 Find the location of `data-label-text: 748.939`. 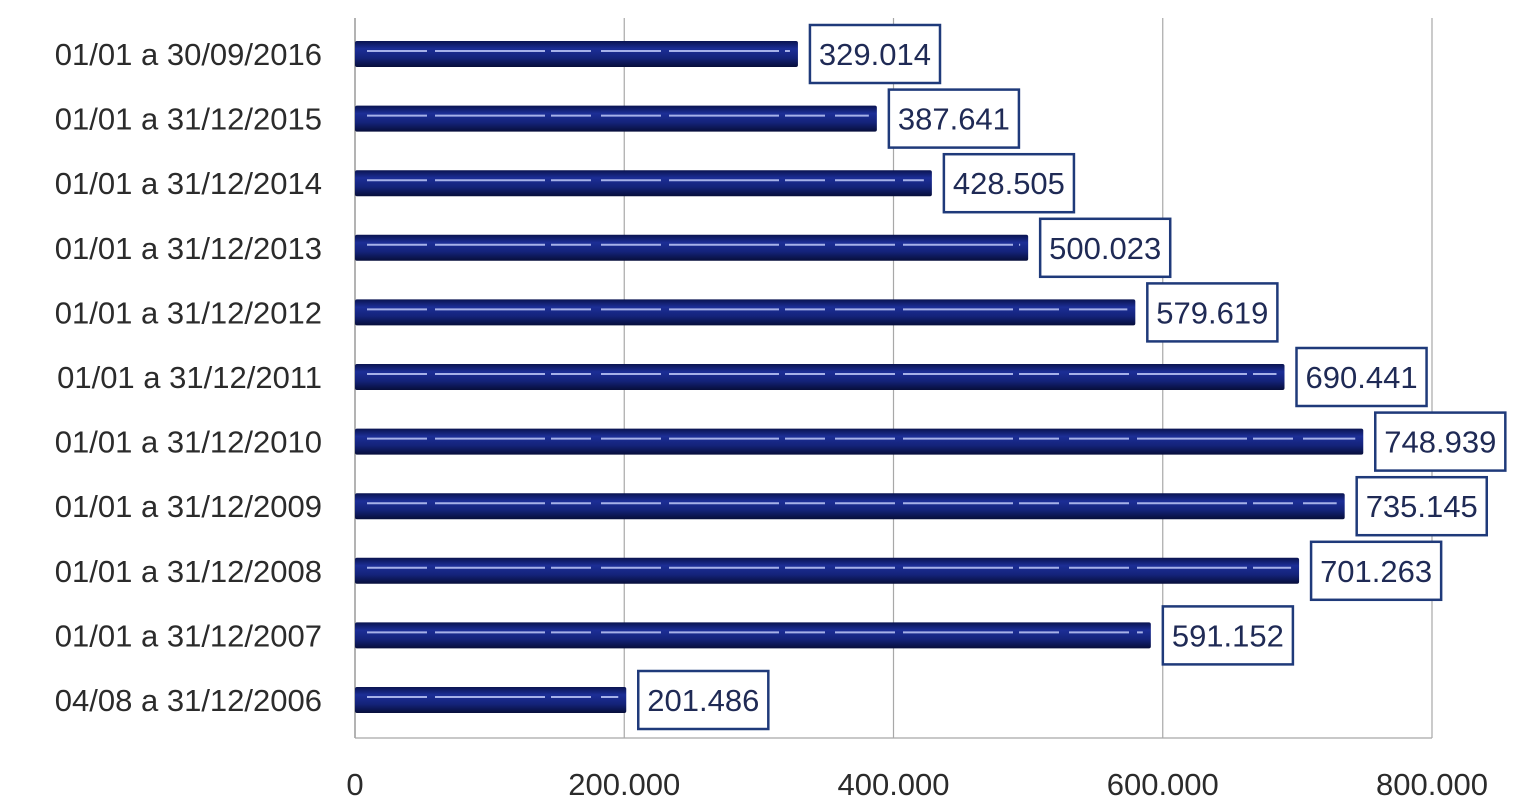

data-label-text: 748.939 is located at coordinates (1440, 442).